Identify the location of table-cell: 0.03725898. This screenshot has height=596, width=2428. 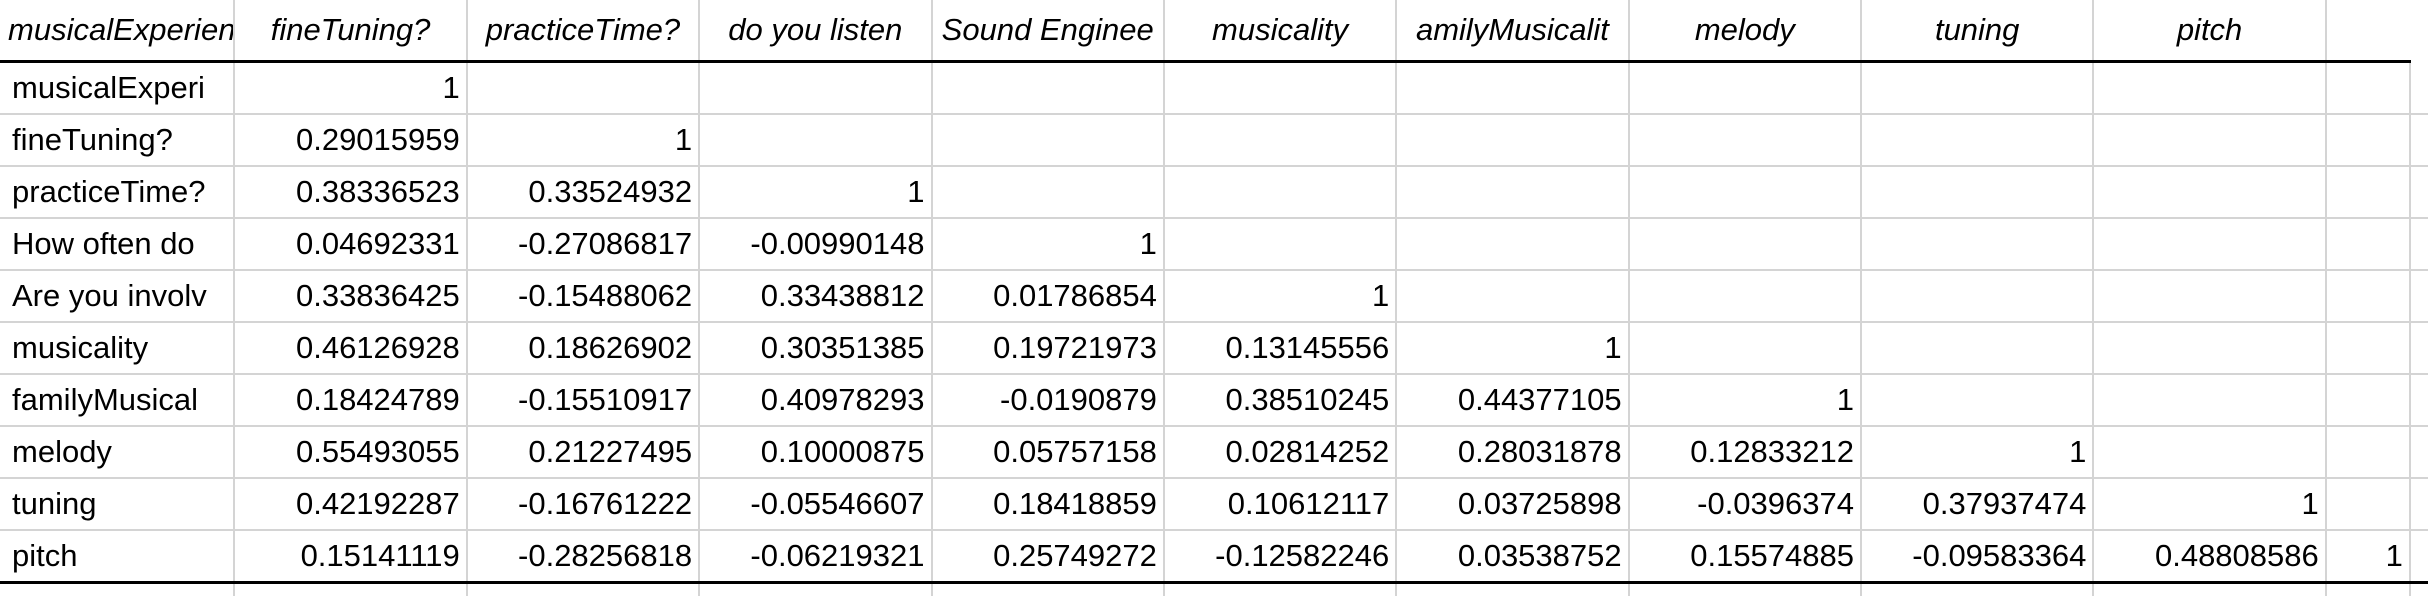
(1513, 504).